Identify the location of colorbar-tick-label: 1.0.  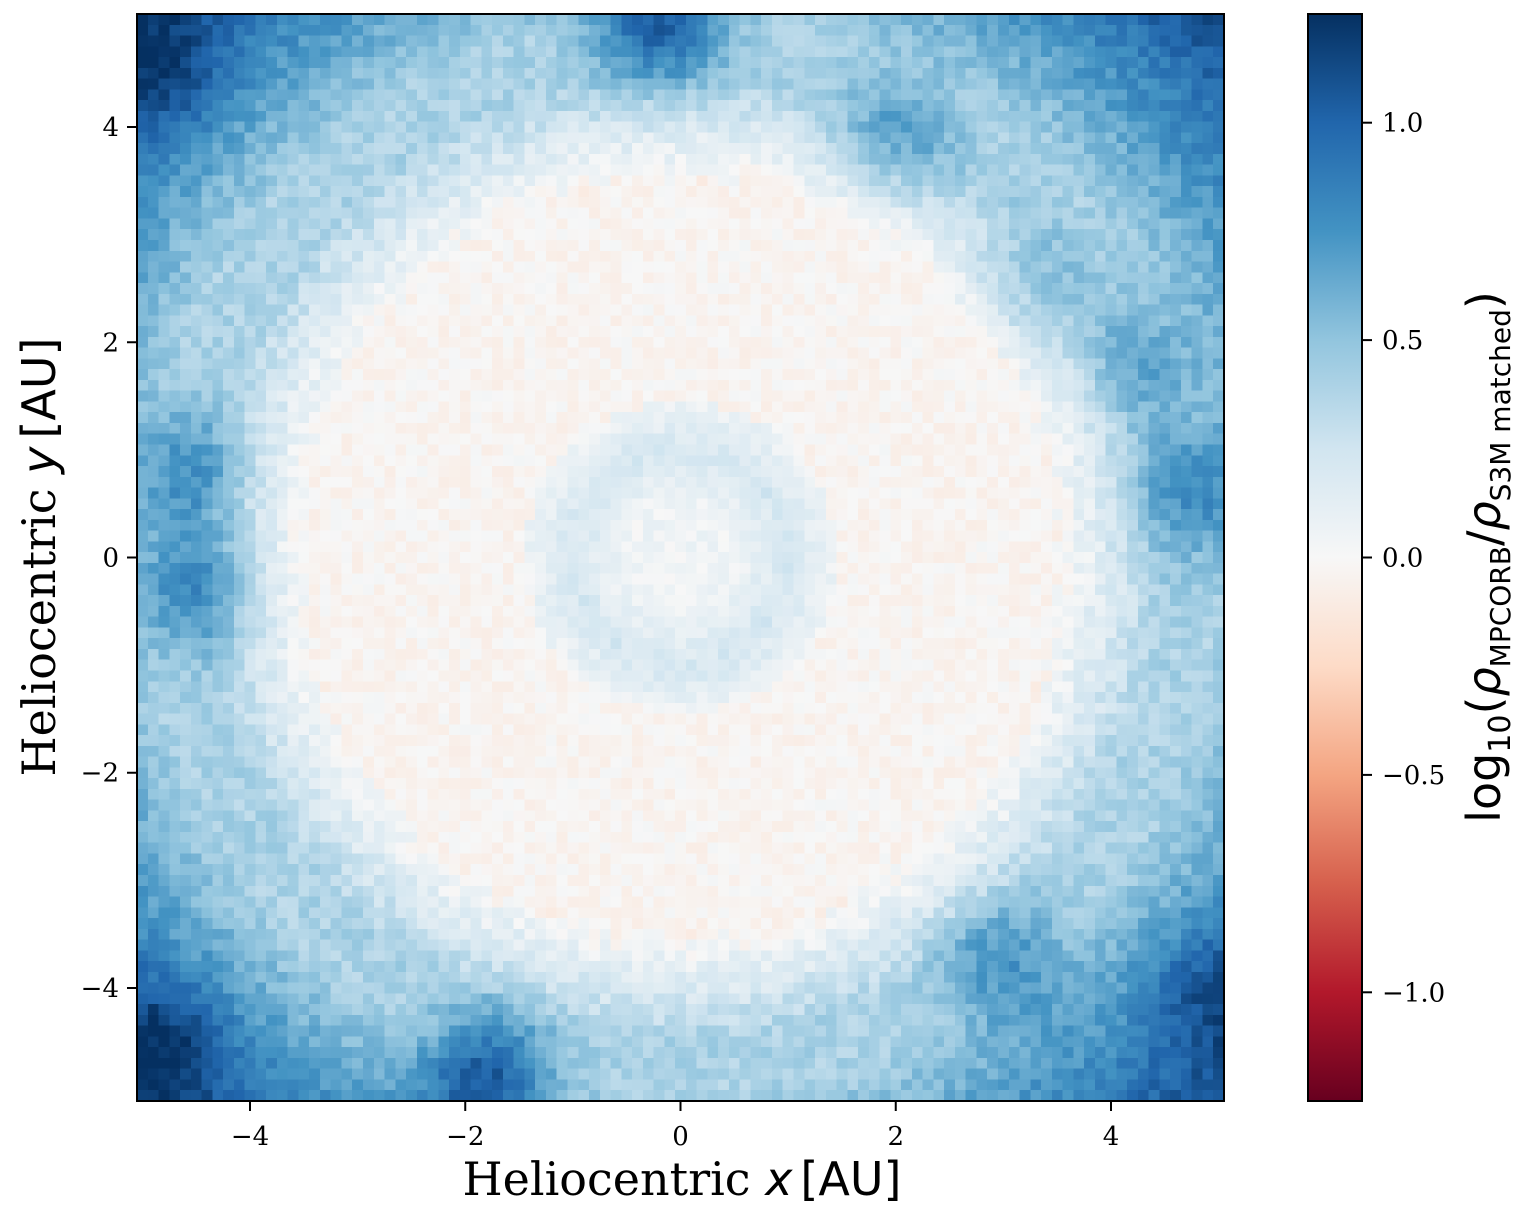
(1402, 124).